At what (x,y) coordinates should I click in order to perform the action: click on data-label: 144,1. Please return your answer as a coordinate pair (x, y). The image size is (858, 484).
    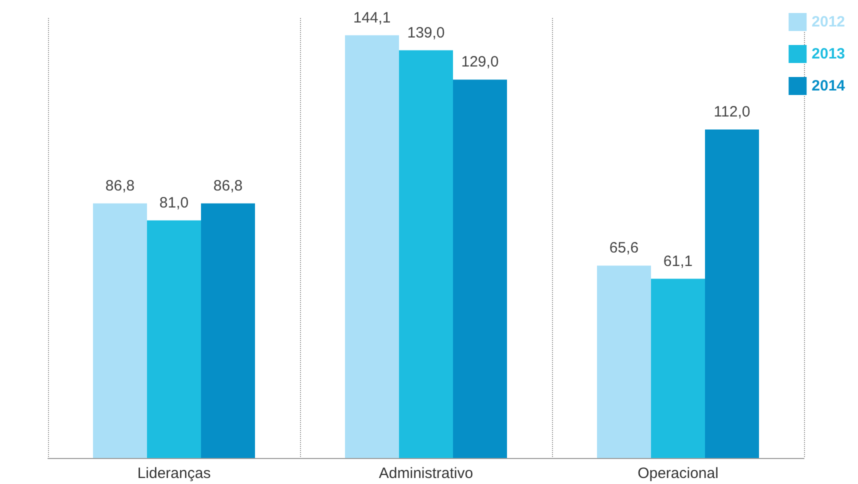
    Looking at the image, I should click on (372, 17).